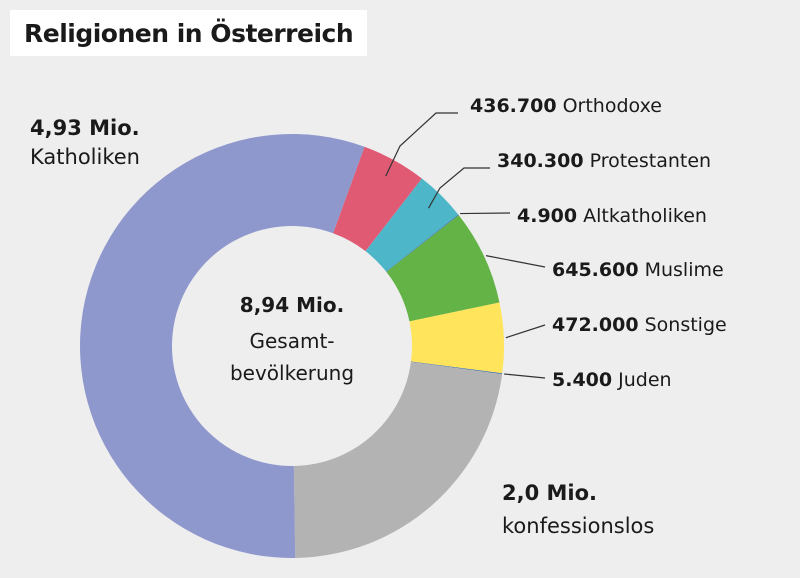 This screenshot has height=578, width=800. What do you see at coordinates (651, 161) in the screenshot?
I see `label-name-protestanten: Protestanten` at bounding box center [651, 161].